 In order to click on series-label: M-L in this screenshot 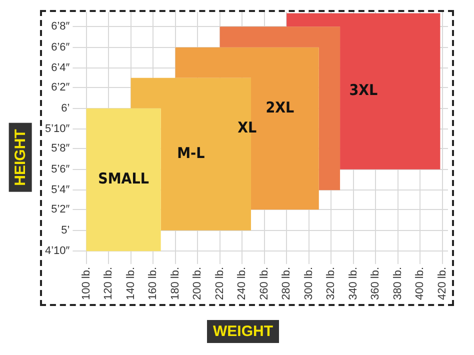, I will do `click(191, 153)`.